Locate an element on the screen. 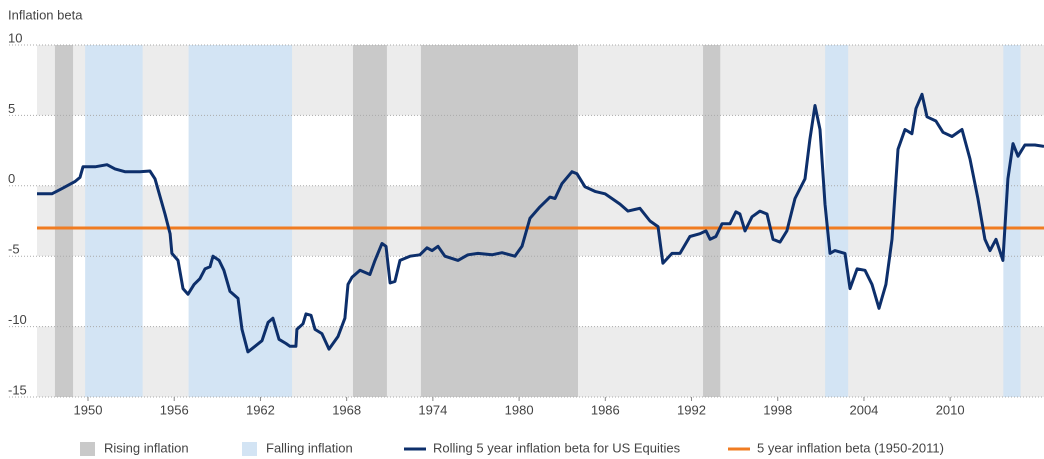 The height and width of the screenshot is (459, 1044). x-tick-label: 1986 is located at coordinates (605, 409).